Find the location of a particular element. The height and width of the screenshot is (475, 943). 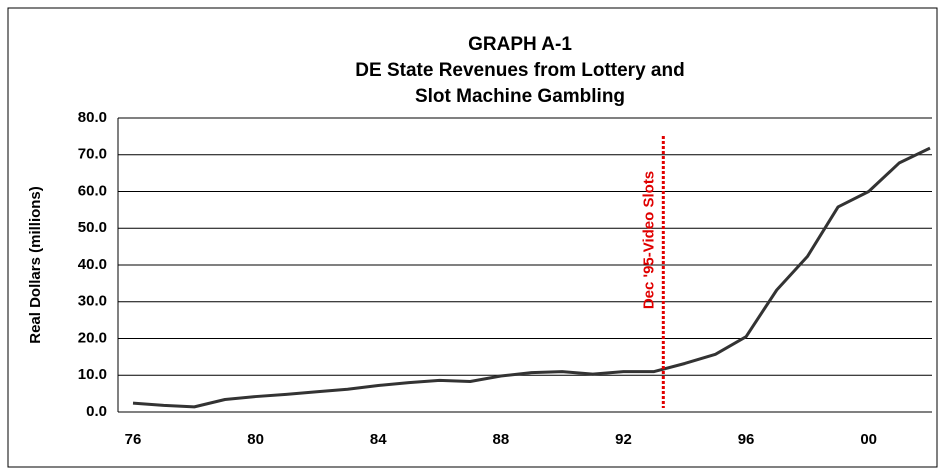

y-tick-label: 20.0 is located at coordinates (92, 337).